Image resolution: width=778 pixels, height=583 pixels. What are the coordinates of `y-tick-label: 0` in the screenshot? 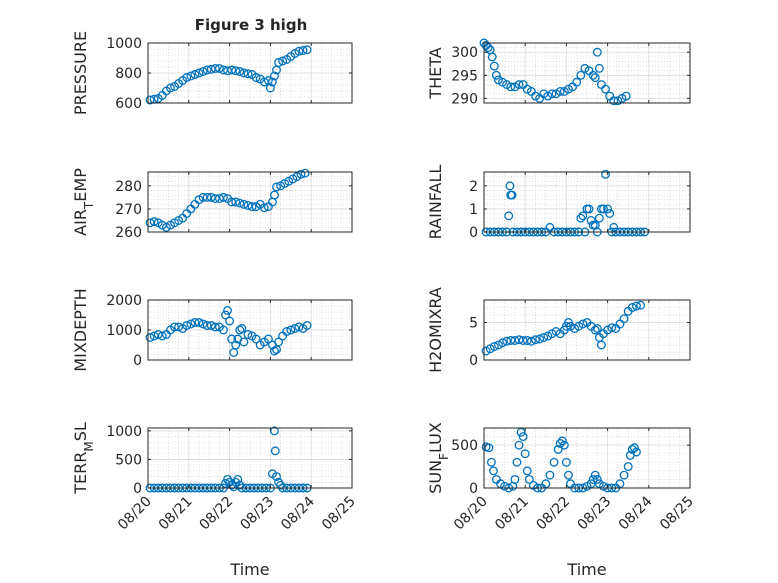 It's located at (137, 489).